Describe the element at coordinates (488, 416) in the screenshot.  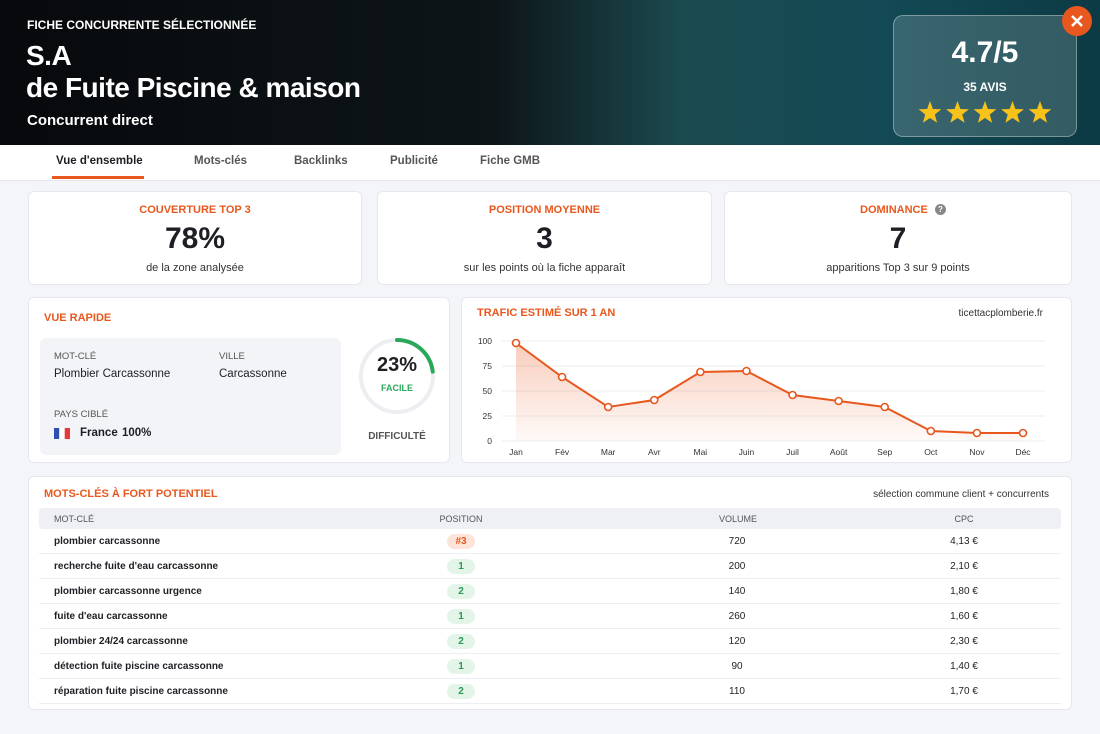
I see `y-tick-label: 25` at that location.